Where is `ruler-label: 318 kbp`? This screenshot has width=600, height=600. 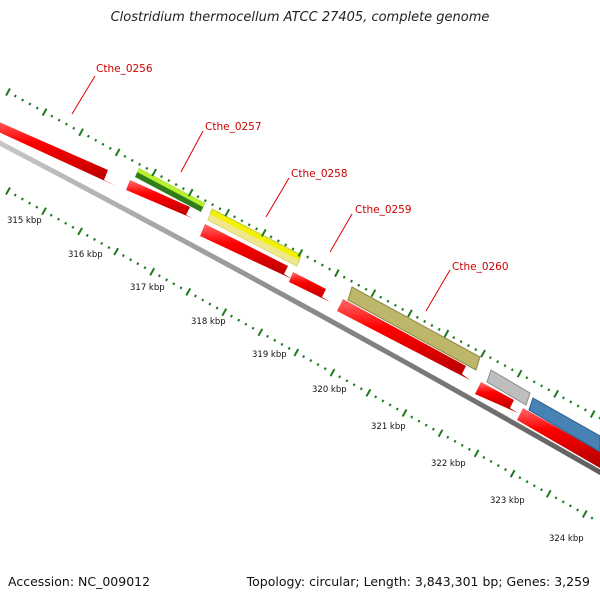 ruler-label: 318 kbp is located at coordinates (208, 322).